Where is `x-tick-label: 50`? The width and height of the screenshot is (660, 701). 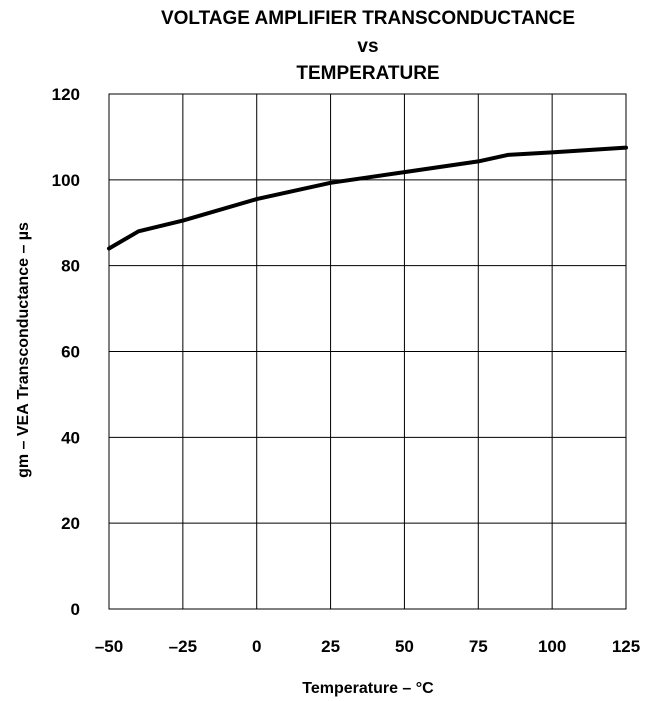 x-tick-label: 50 is located at coordinates (404, 646).